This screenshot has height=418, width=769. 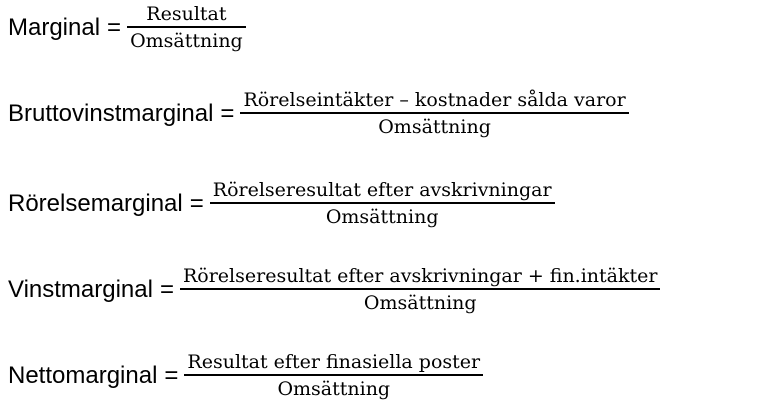 What do you see at coordinates (382, 190) in the screenshot?
I see `fraction-numerator: Rörelseresultat efter avskrivningar` at bounding box center [382, 190].